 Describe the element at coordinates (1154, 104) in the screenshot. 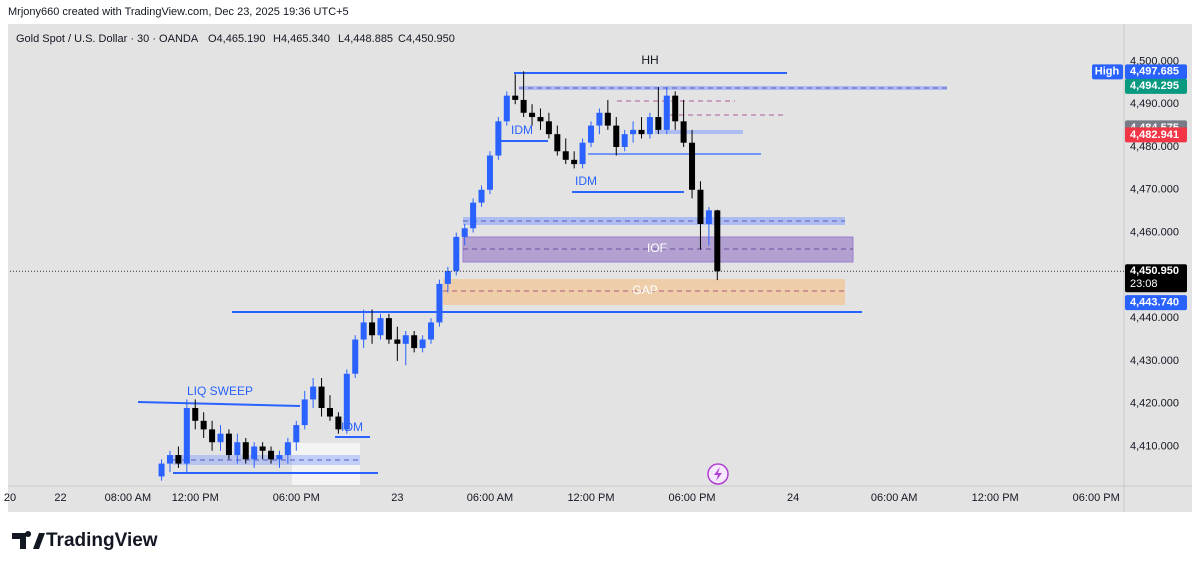

I see `y-tick-label: 4,490.000` at that location.